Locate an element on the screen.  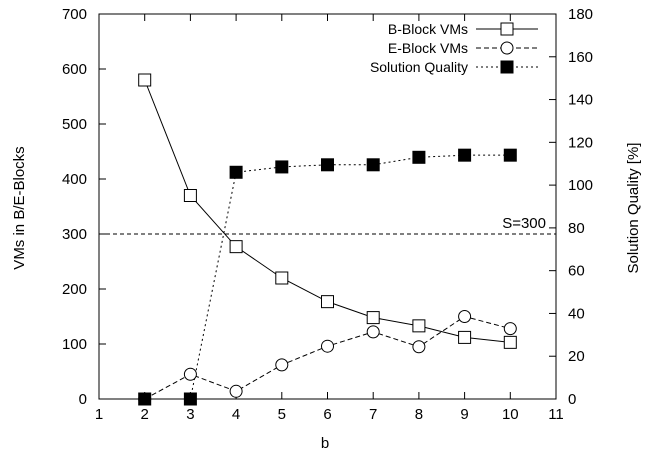
y2-tick-label: 120 is located at coordinates (580, 142).